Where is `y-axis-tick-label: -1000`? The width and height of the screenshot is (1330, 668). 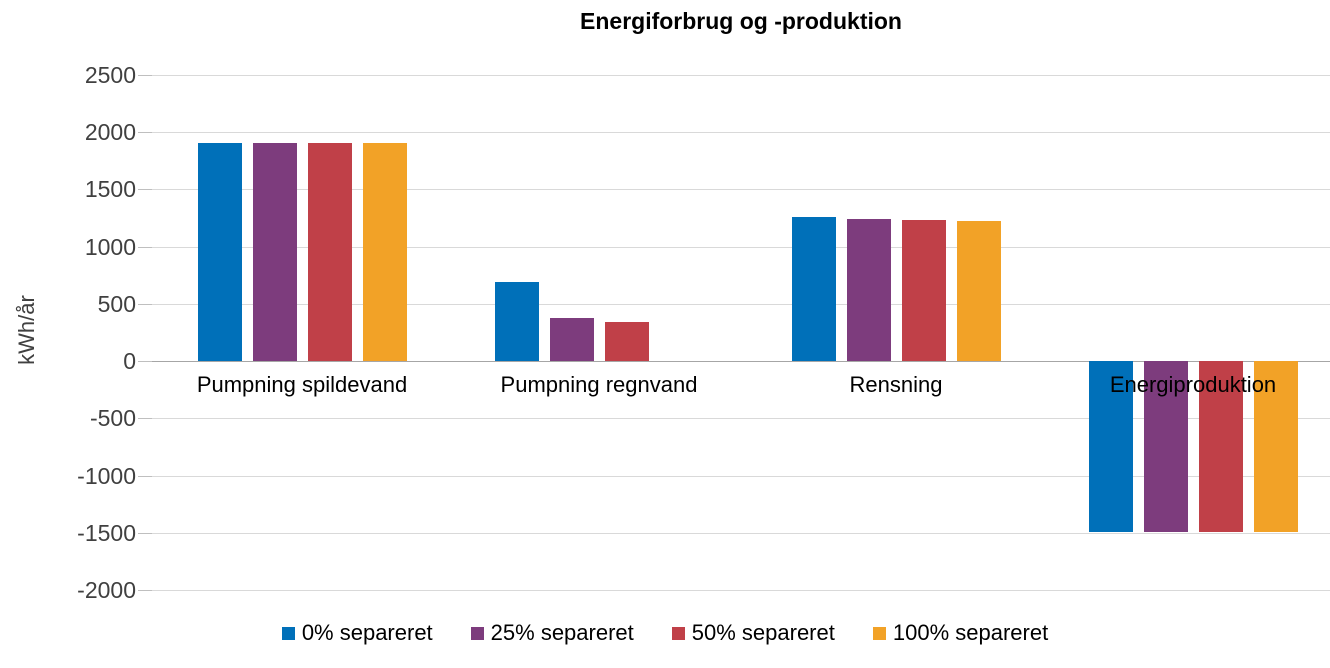 y-axis-tick-label: -1000 is located at coordinates (106, 475).